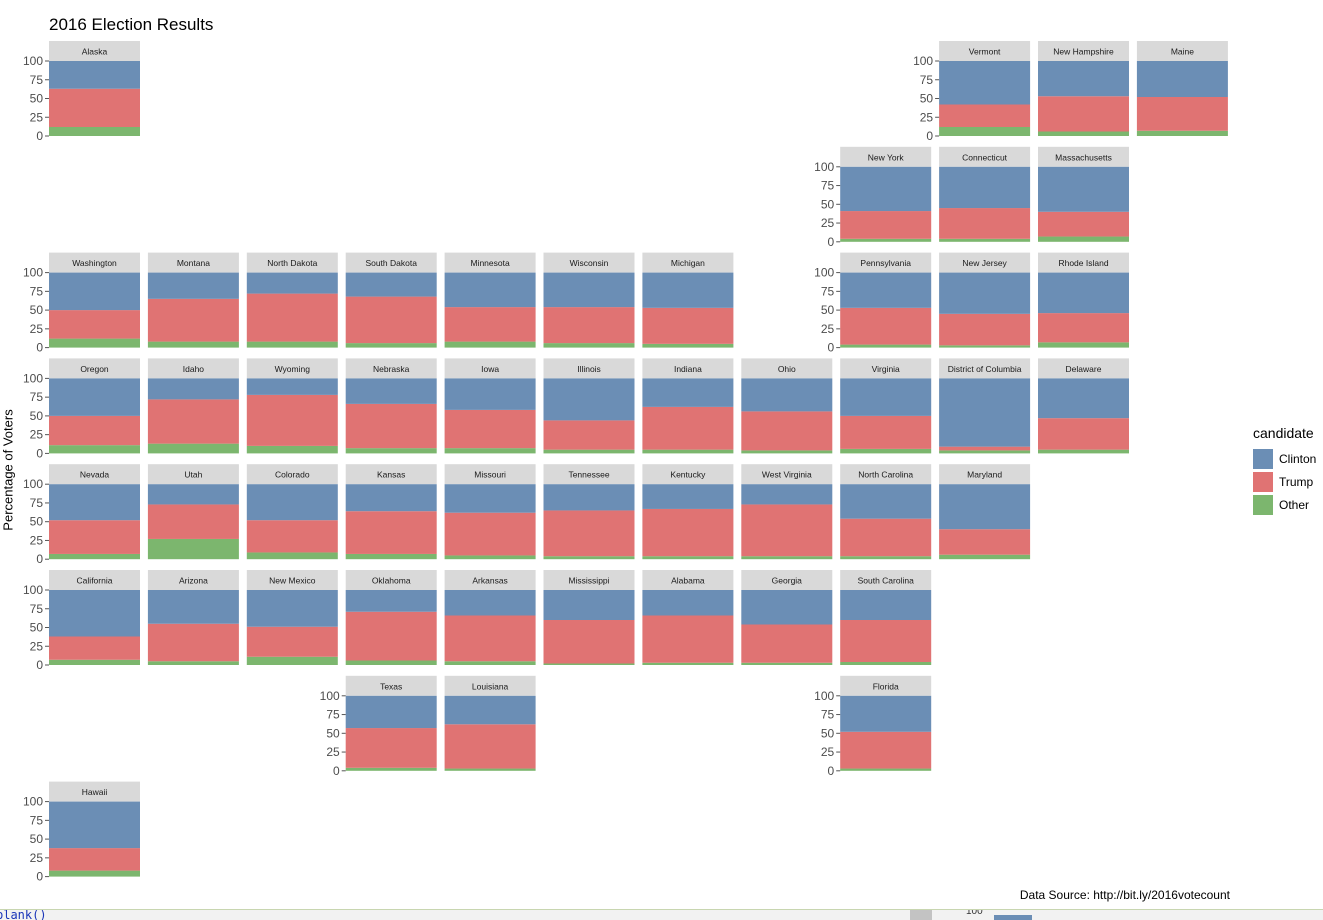  What do you see at coordinates (588, 475) in the screenshot?
I see `facet-label-tennessee: Tennessee` at bounding box center [588, 475].